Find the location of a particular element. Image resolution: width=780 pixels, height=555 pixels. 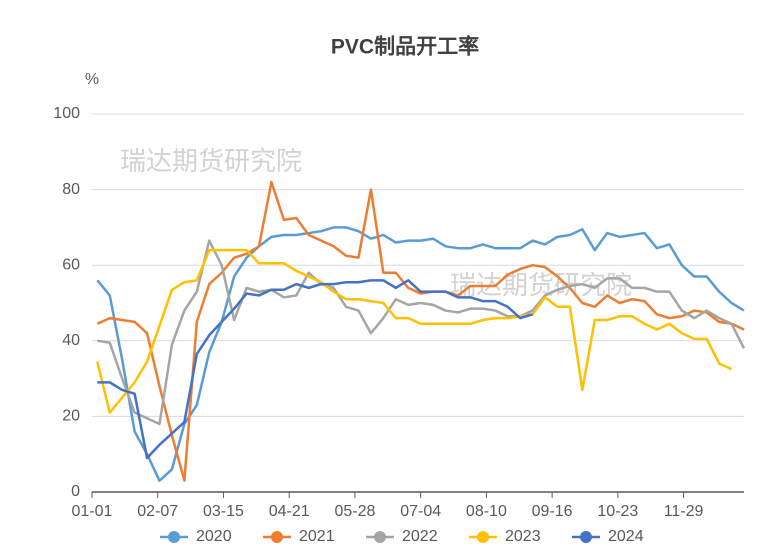

y-tick-label: 80 is located at coordinates (71, 189).